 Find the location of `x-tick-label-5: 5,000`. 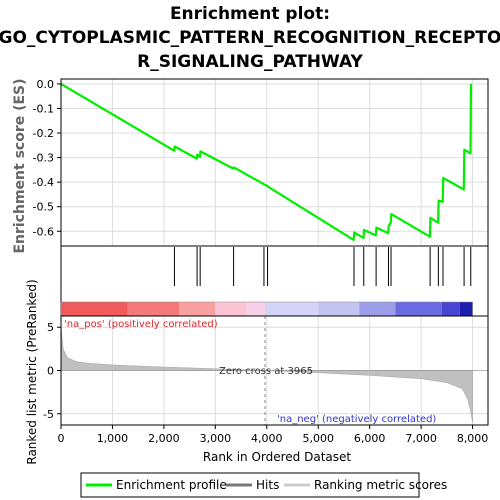

x-tick-label-5: 5,000 is located at coordinates (318, 438).